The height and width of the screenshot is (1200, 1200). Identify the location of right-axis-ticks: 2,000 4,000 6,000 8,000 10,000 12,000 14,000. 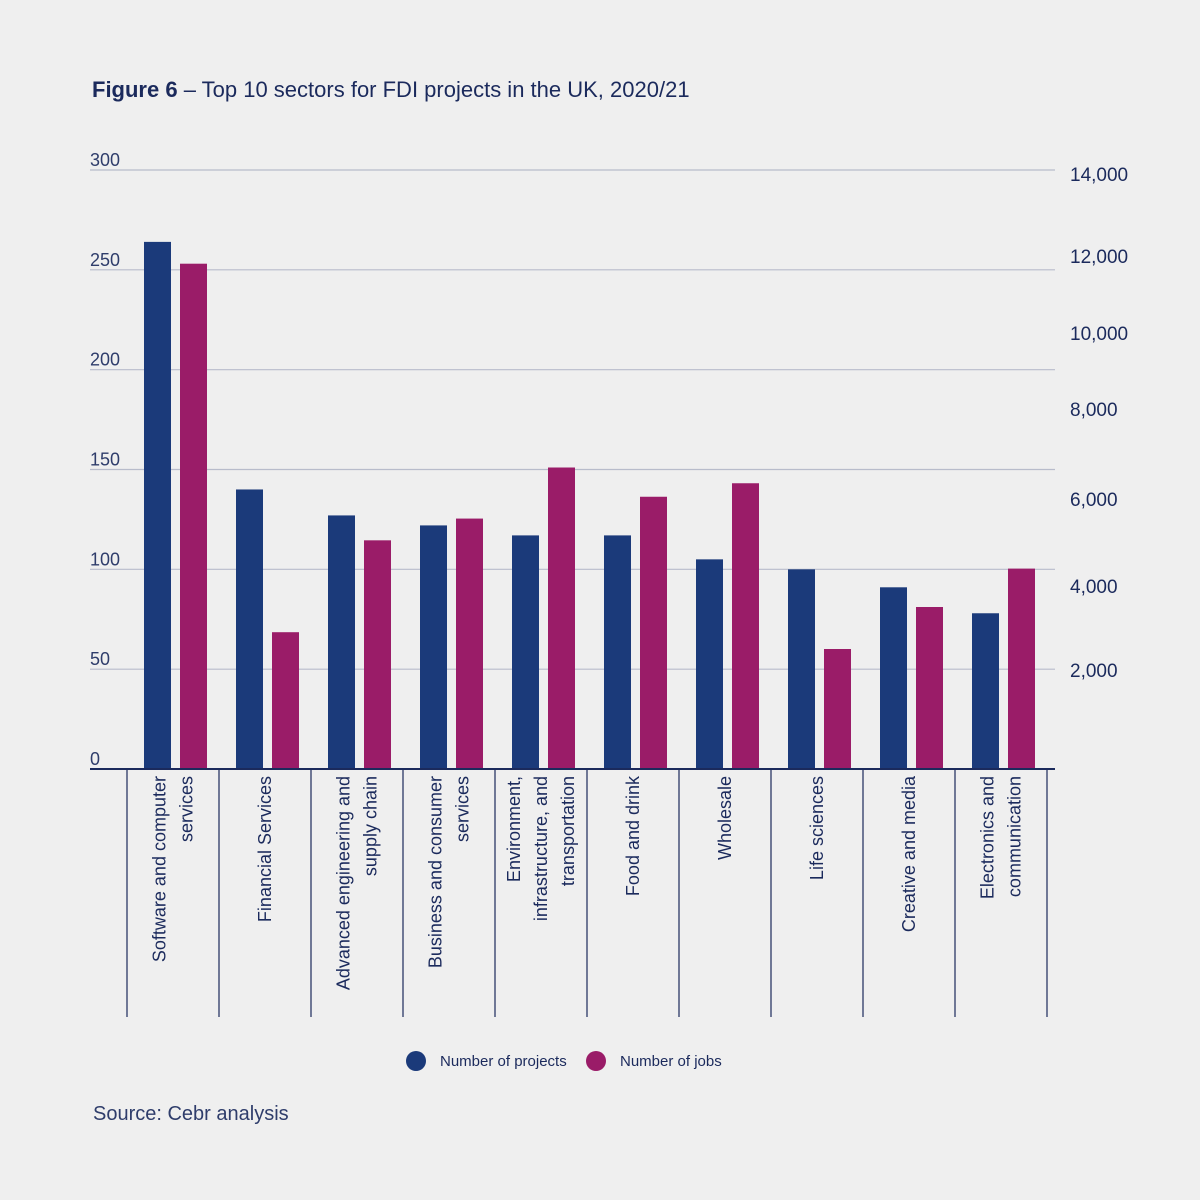
(1099, 423).